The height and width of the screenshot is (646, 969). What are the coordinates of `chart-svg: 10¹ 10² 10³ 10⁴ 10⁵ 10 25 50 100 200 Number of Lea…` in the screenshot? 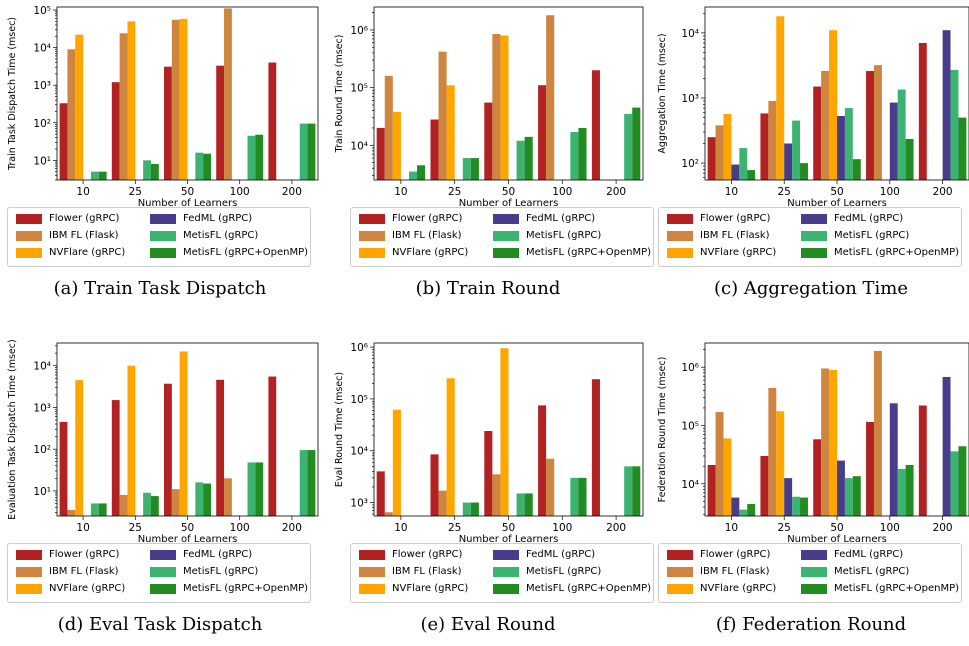 It's located at (163, 107).